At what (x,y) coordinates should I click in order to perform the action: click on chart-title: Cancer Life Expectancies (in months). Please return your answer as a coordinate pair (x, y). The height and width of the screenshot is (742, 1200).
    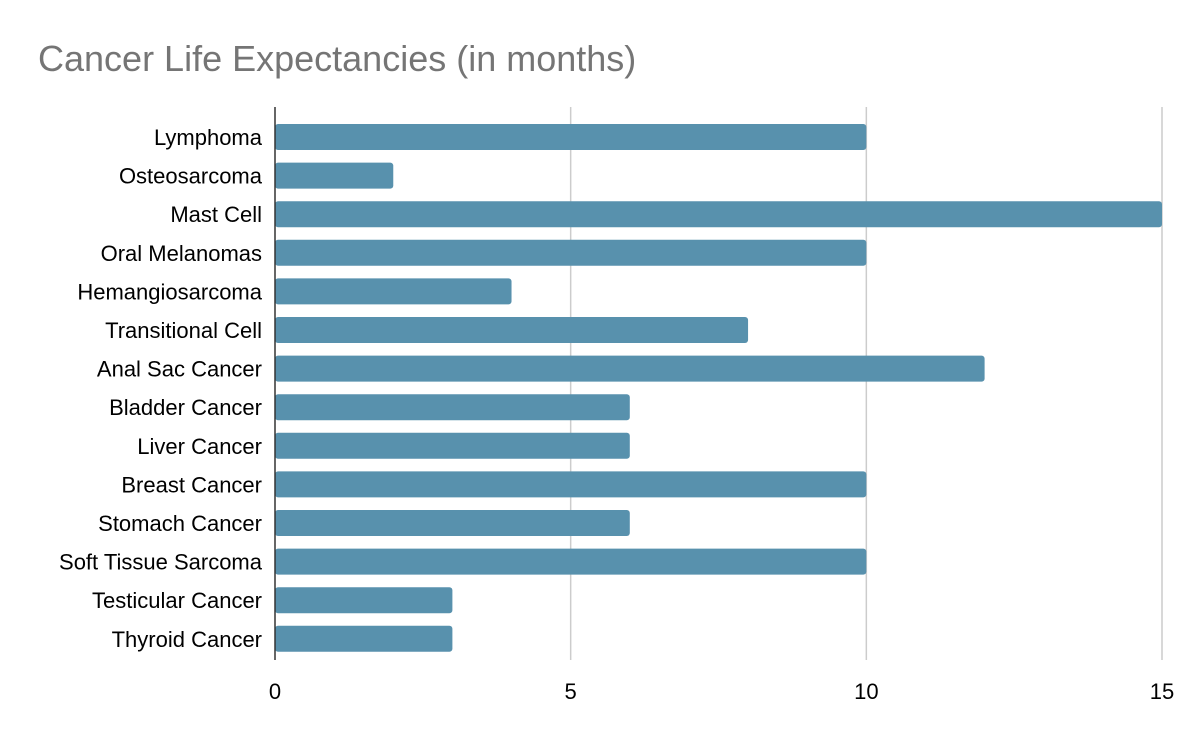
    Looking at the image, I should click on (337, 58).